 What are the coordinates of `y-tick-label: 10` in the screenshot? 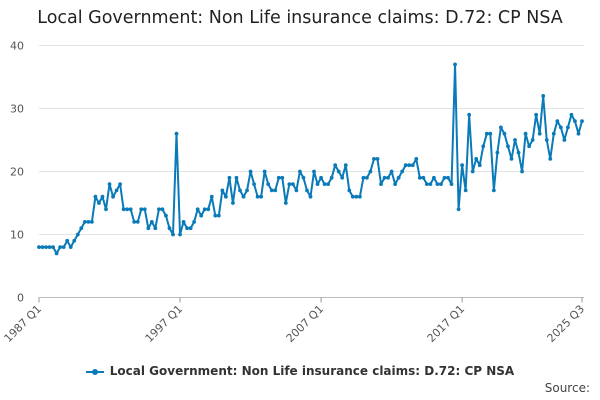 It's located at (17, 235).